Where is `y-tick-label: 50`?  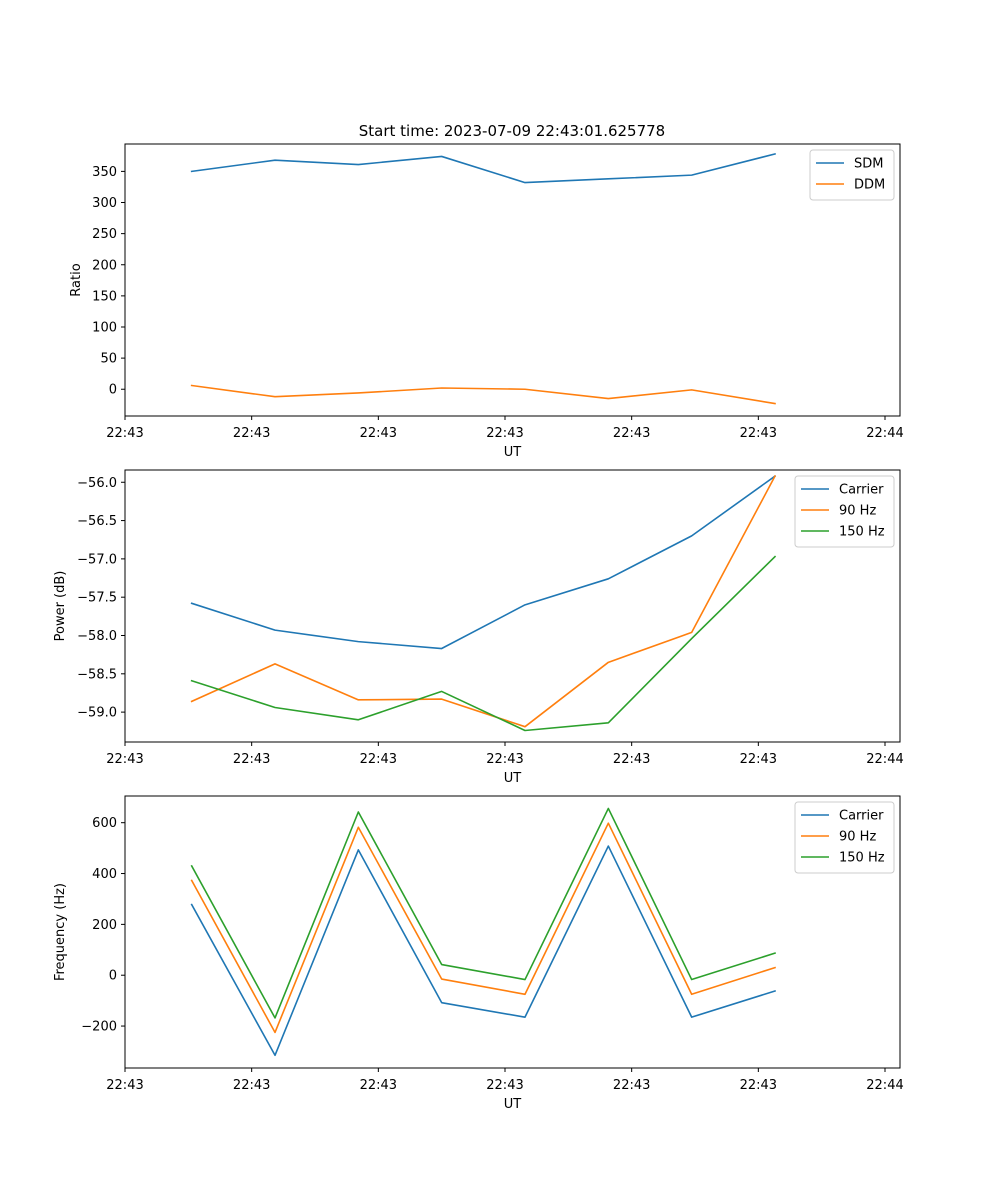 y-tick-label: 50 is located at coordinates (108, 359).